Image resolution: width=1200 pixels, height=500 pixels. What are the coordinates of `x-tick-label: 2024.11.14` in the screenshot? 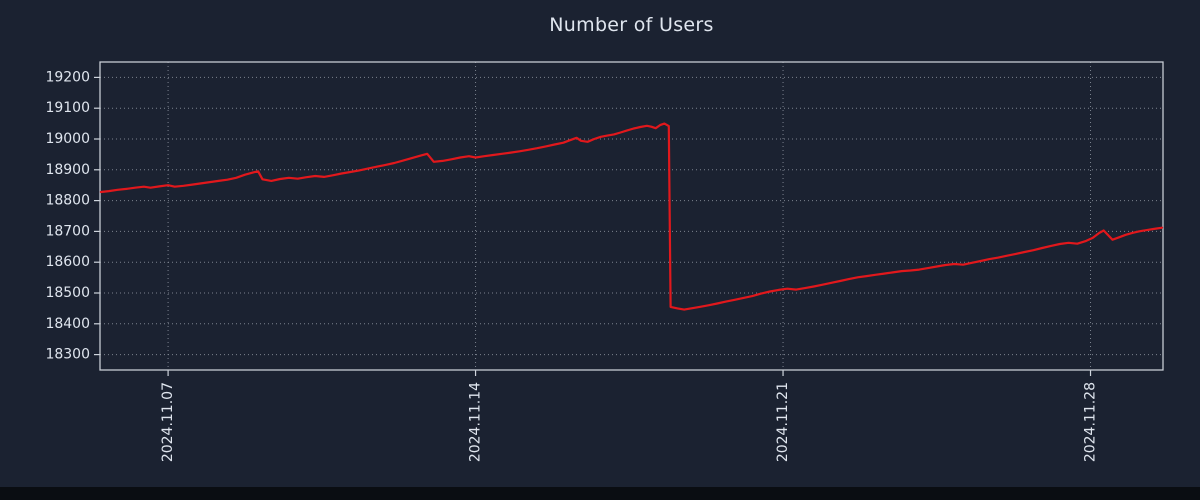 It's located at (476, 422).